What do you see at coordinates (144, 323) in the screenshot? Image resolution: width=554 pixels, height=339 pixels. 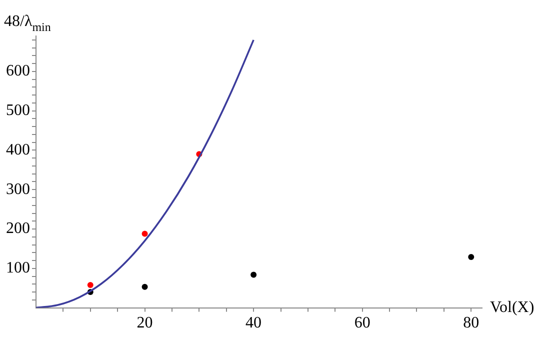 I see `x-tick-label: 20` at bounding box center [144, 323].